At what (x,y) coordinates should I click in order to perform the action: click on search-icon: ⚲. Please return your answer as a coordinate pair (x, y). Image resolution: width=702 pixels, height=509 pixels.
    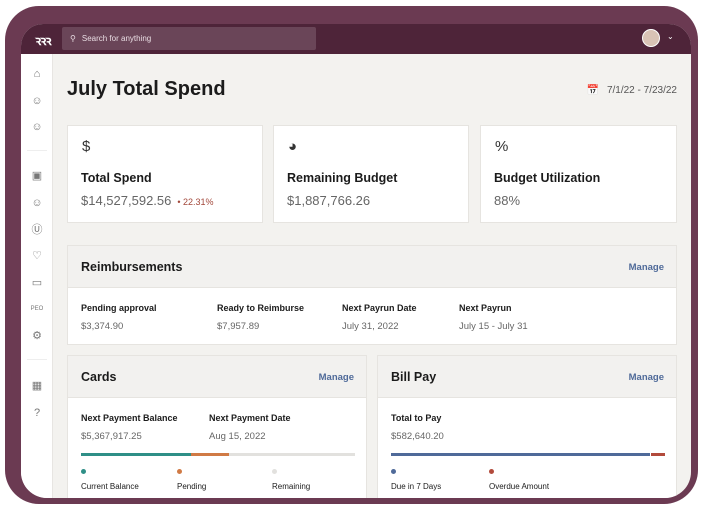
    Looking at the image, I should click on (73, 38).